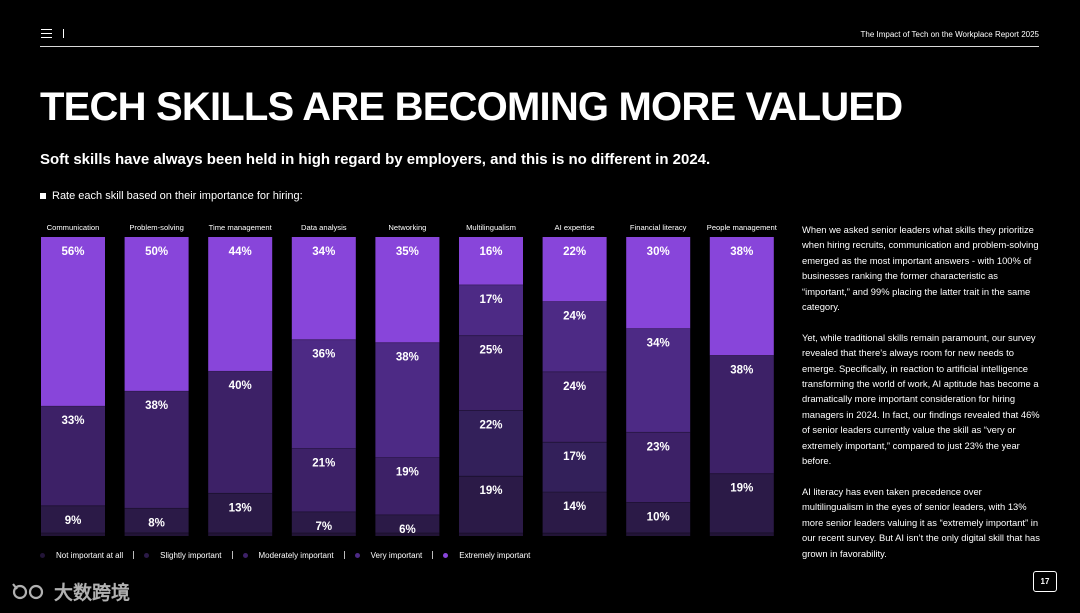 The image size is (1080, 613). Describe the element at coordinates (72, 252) in the screenshot. I see `data-label: 56%` at that location.